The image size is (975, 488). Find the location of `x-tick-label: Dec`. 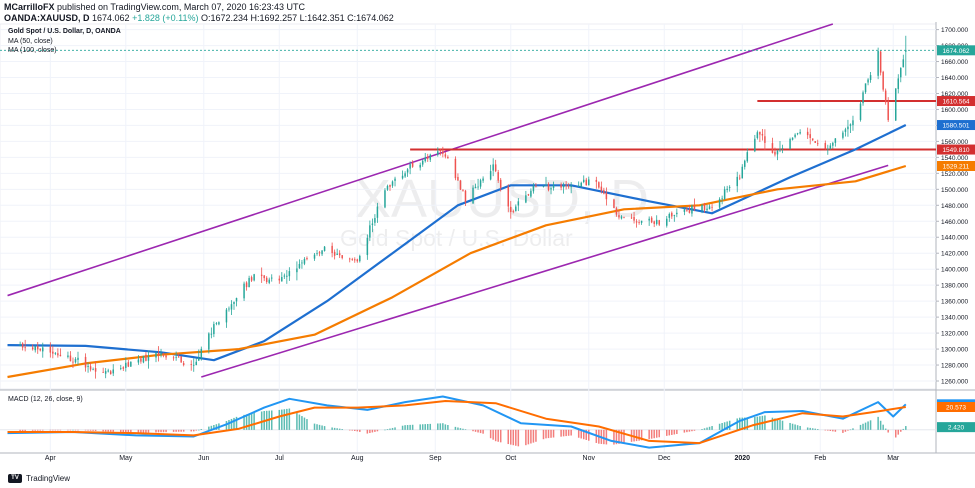

x-tick-label: Dec is located at coordinates (664, 458).